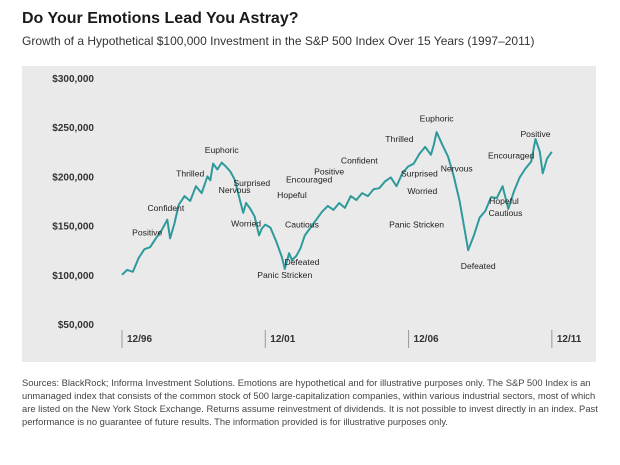 The image size is (620, 465). Describe the element at coordinates (569, 339) in the screenshot. I see `x-tick-label: 12/11` at that location.